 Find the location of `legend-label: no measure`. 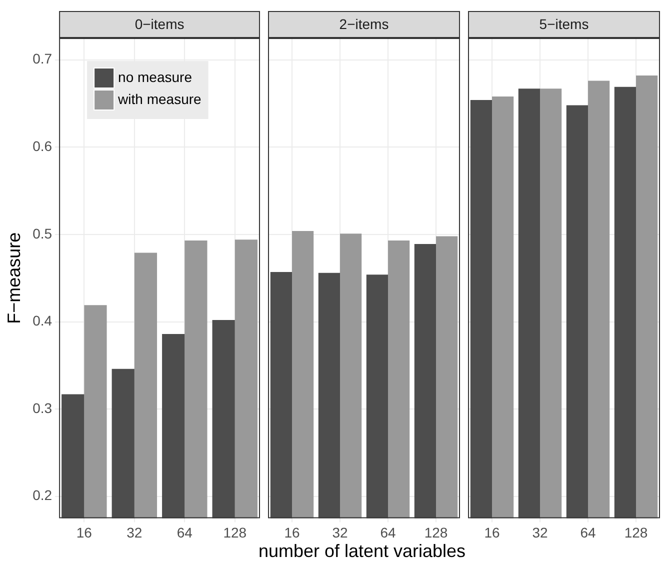

legend-label: no measure is located at coordinates (155, 76).